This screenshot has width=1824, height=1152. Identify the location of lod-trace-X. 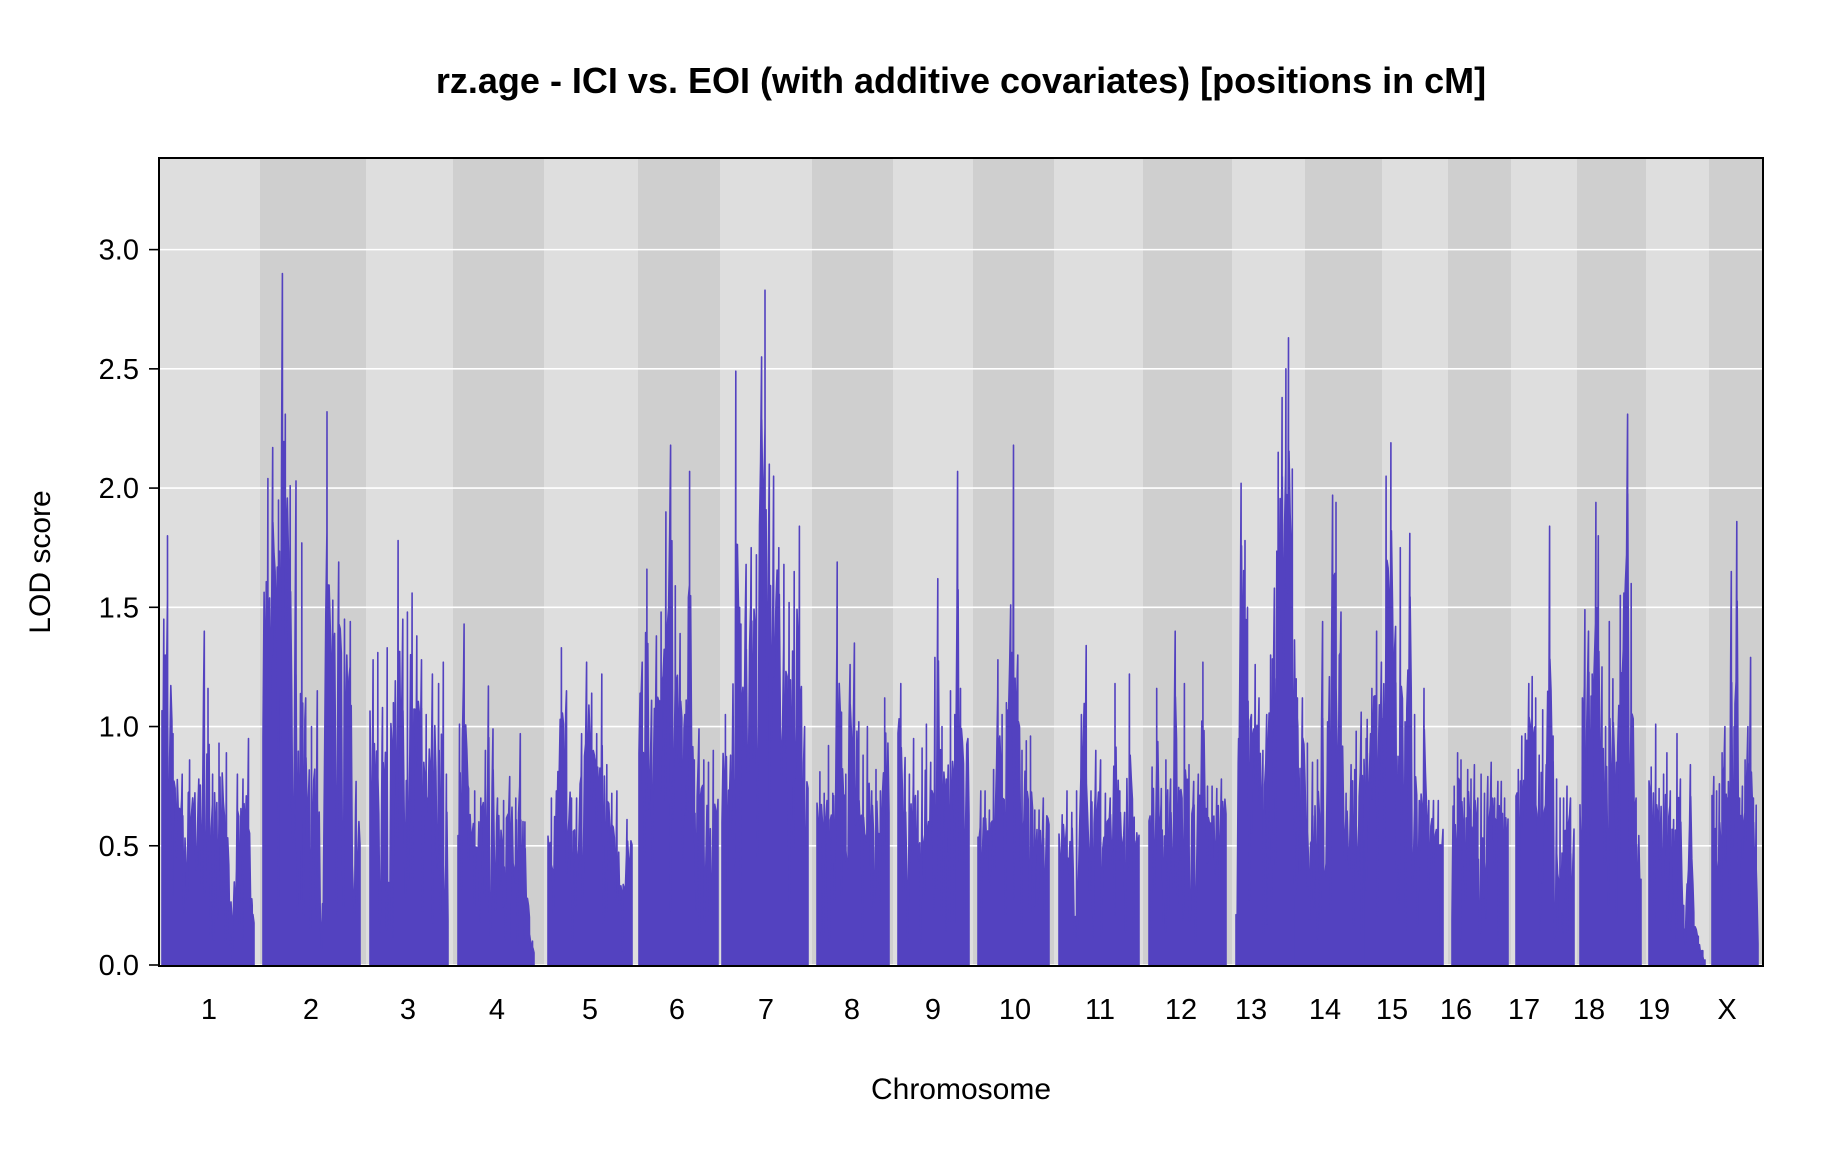
(1735, 743).